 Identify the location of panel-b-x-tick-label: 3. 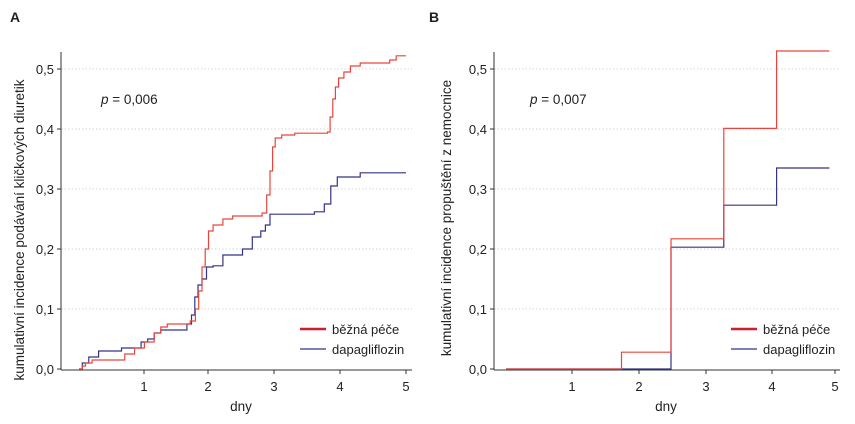
(705, 386).